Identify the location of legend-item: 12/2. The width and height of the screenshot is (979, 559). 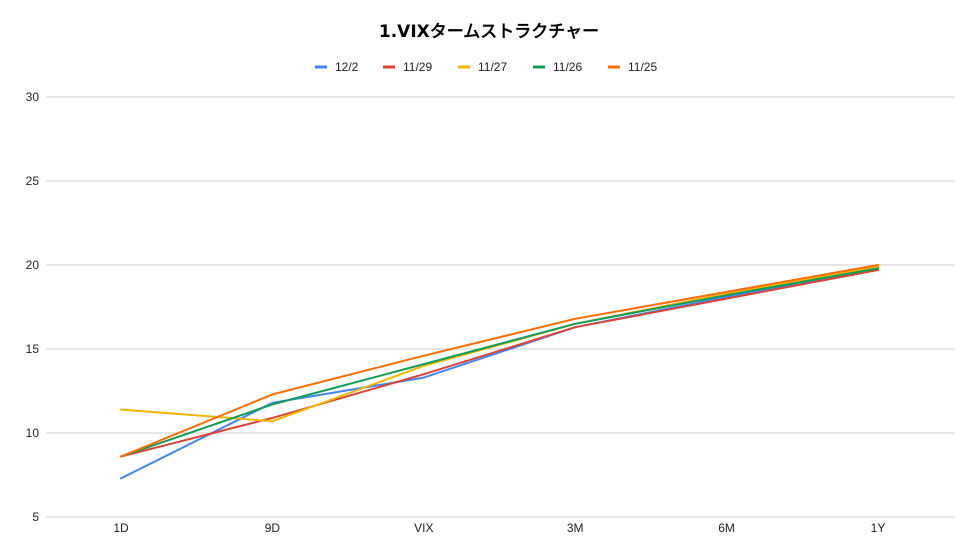
(337, 67).